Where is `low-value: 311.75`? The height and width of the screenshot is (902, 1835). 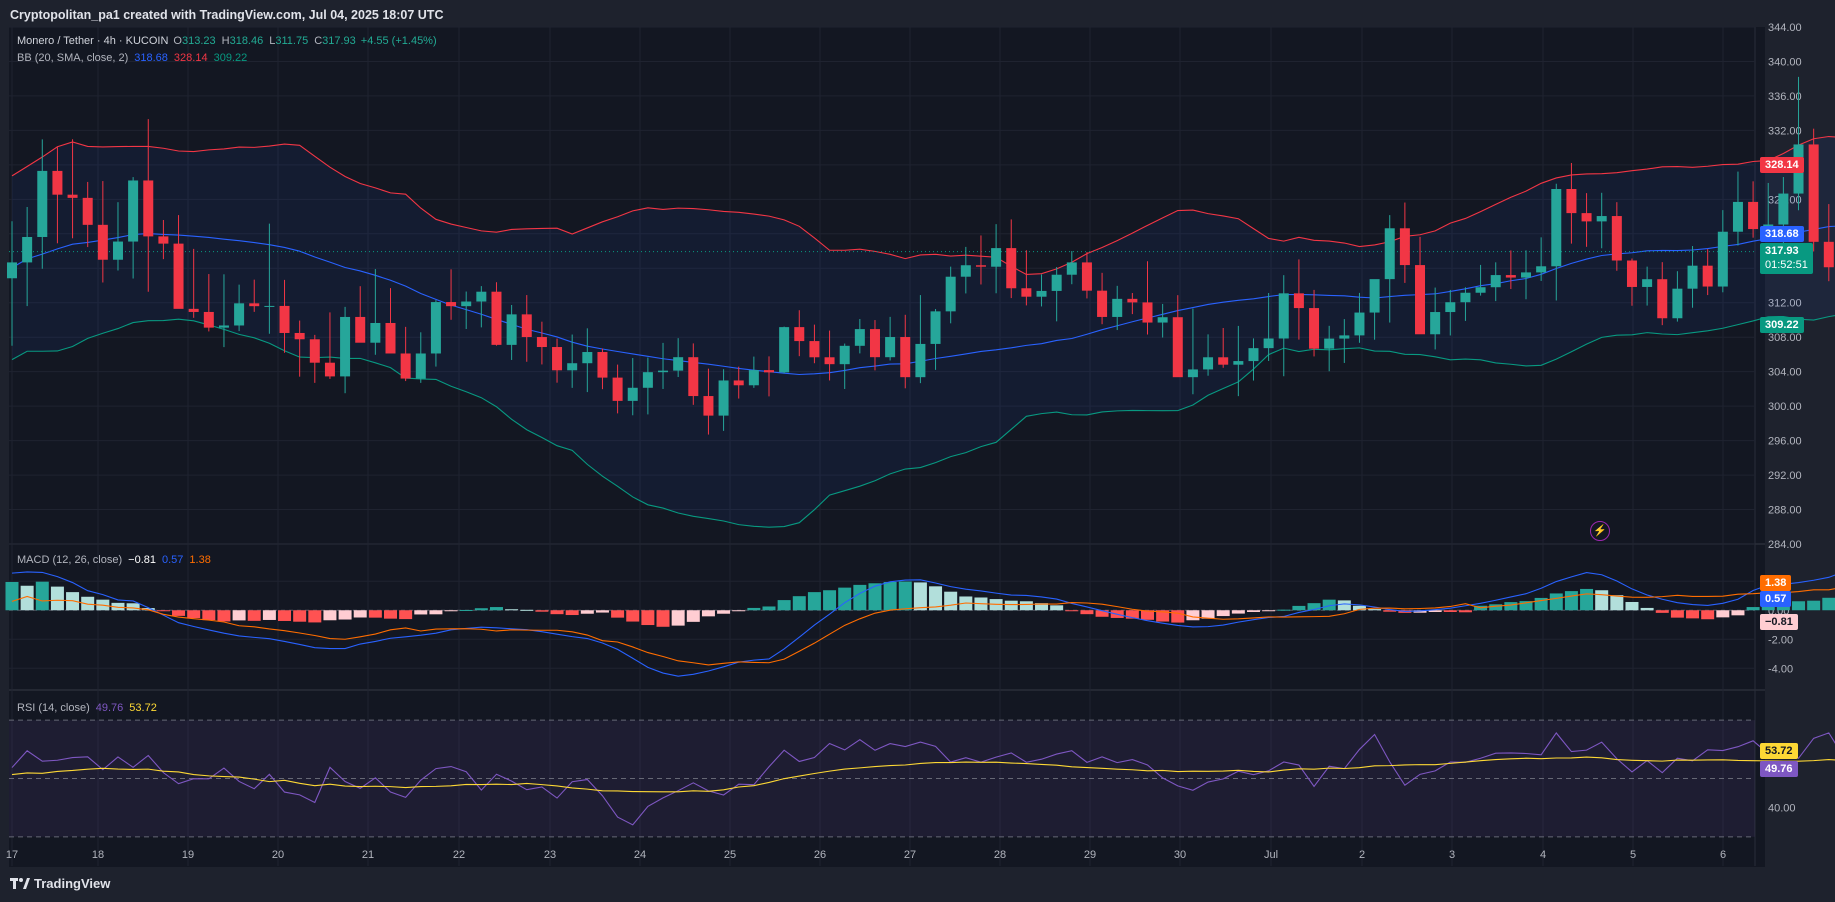
low-value: 311.75 is located at coordinates (292, 41).